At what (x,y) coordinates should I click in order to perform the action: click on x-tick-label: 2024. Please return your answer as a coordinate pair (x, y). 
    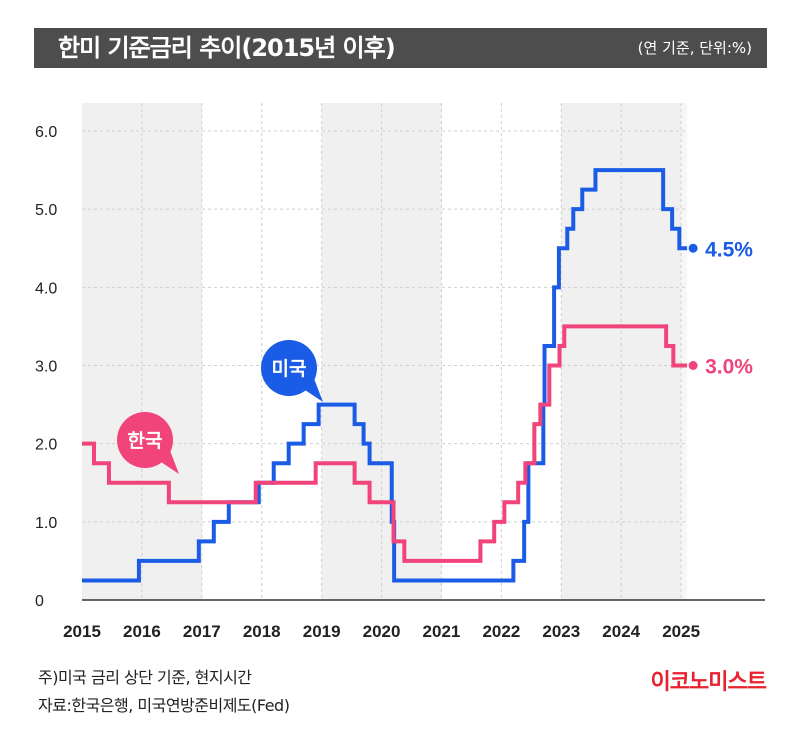
    Looking at the image, I should click on (621, 631).